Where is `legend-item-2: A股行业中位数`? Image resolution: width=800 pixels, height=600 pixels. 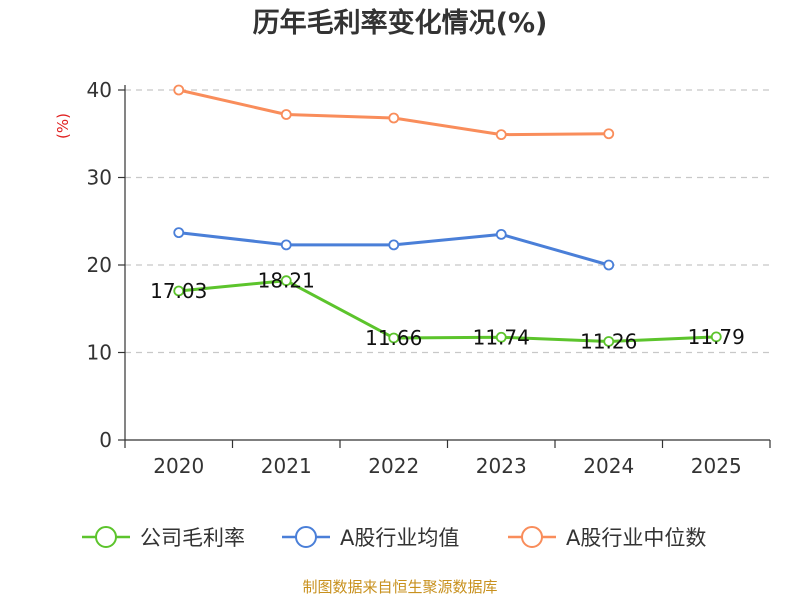 legend-item-2: A股行业中位数 is located at coordinates (607, 538).